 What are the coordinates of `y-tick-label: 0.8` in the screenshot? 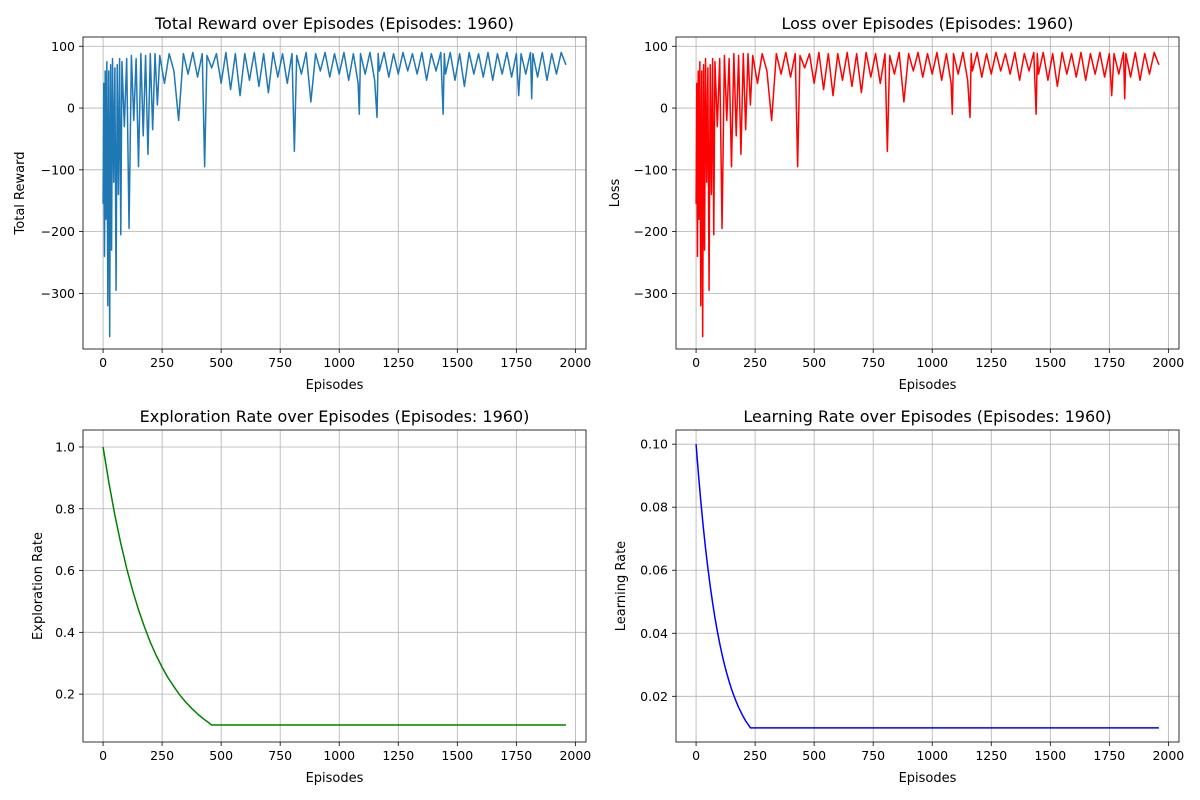 It's located at (65, 508).